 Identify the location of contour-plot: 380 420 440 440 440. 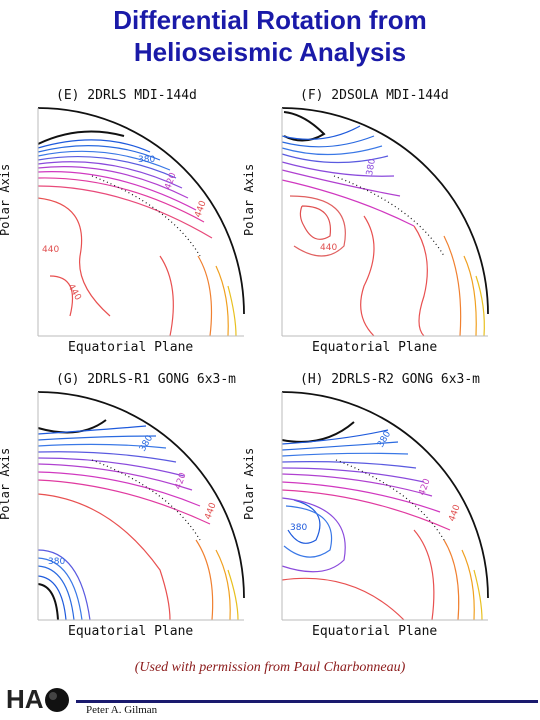
(141, 222).